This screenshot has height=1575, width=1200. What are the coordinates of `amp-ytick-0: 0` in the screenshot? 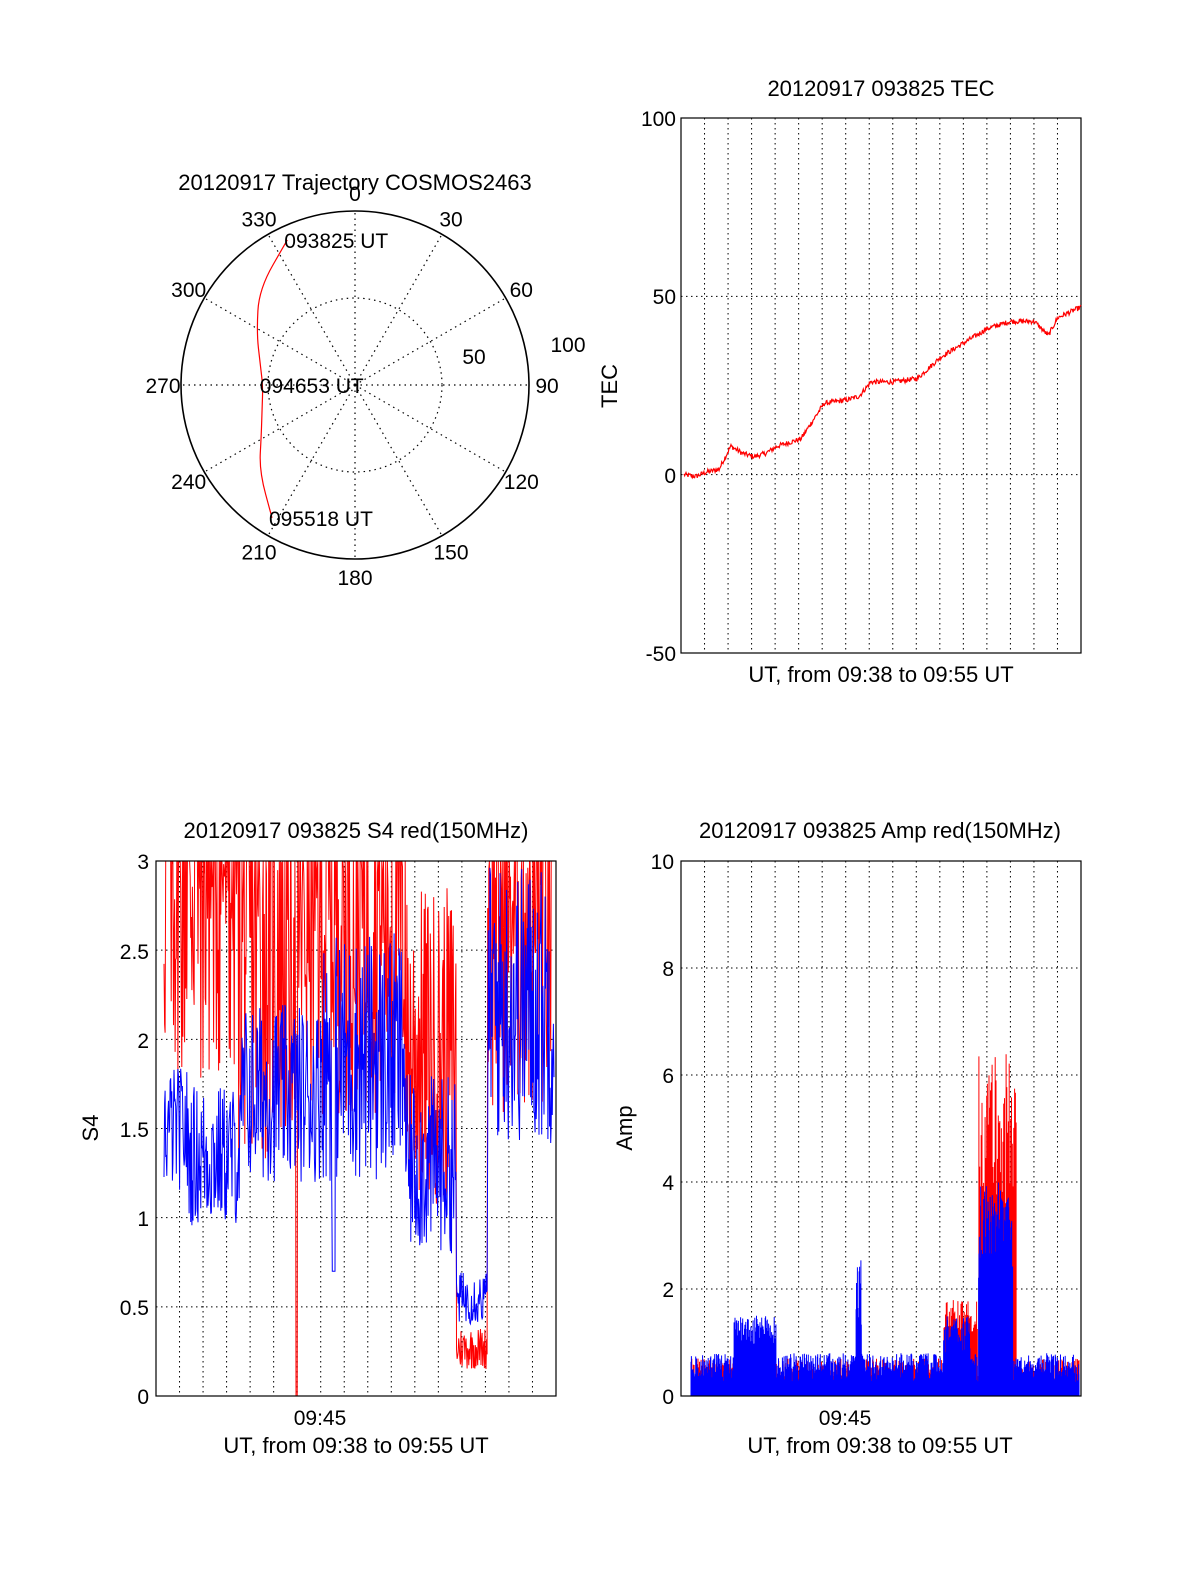 It's located at (668, 1397).